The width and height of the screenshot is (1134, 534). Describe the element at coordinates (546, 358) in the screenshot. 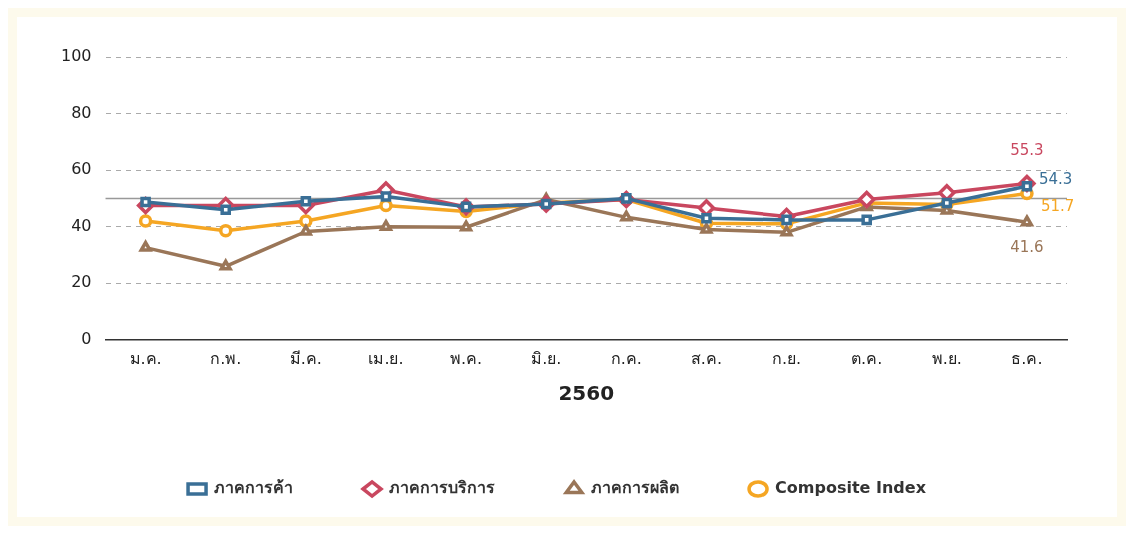

I see `x-tick-label: มิ.ย.` at that location.